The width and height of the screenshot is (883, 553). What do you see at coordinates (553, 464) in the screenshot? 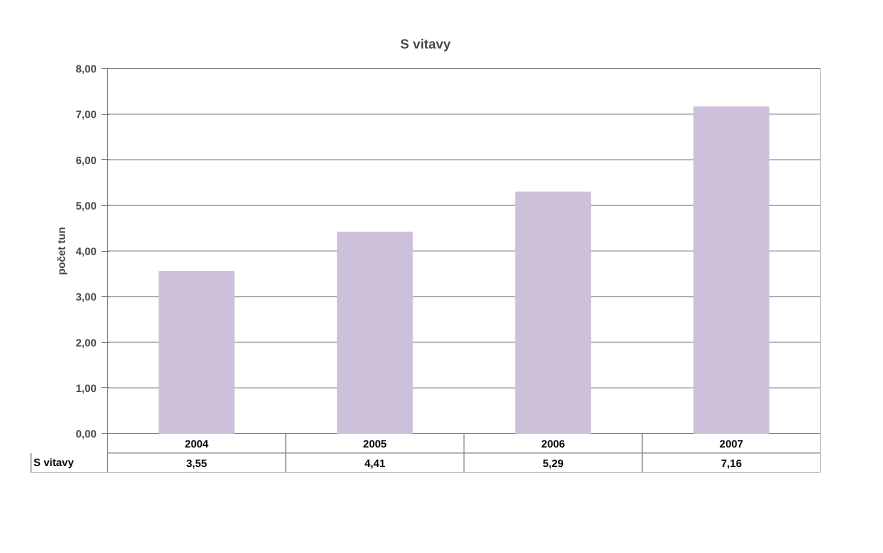
I see `data-label: 5,29` at bounding box center [553, 464].